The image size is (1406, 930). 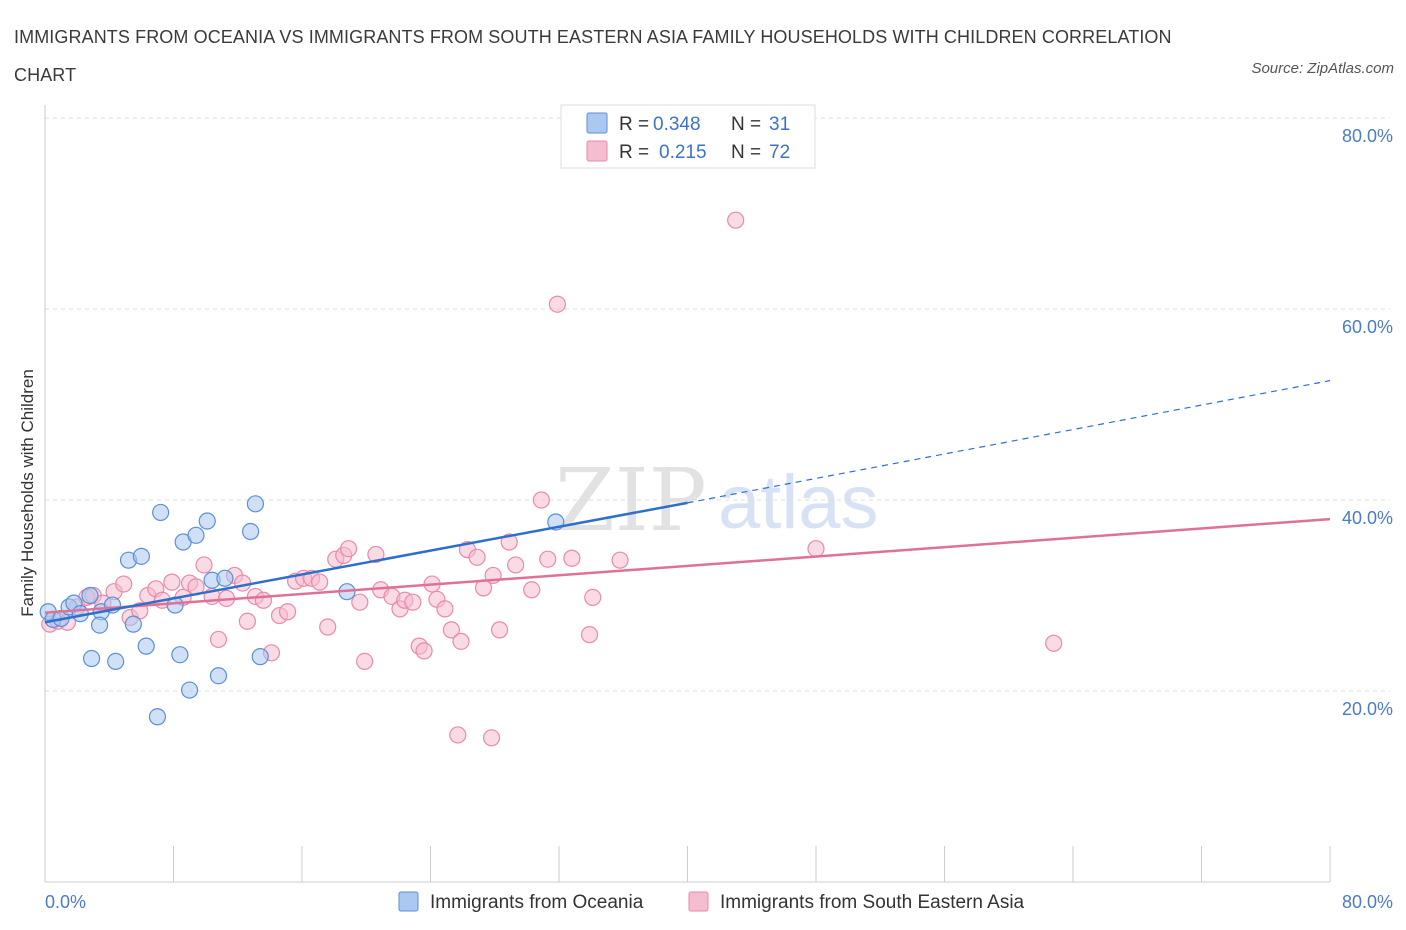 I want to click on legend-r-label-1: R =, so click(x=634, y=124).